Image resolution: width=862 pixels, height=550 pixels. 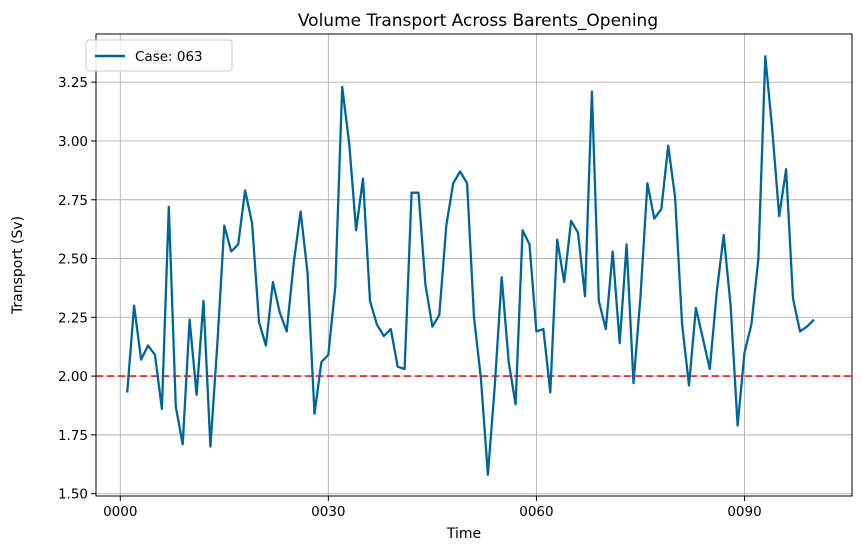 What do you see at coordinates (328, 512) in the screenshot?
I see `x-tick-label: 0030` at bounding box center [328, 512].